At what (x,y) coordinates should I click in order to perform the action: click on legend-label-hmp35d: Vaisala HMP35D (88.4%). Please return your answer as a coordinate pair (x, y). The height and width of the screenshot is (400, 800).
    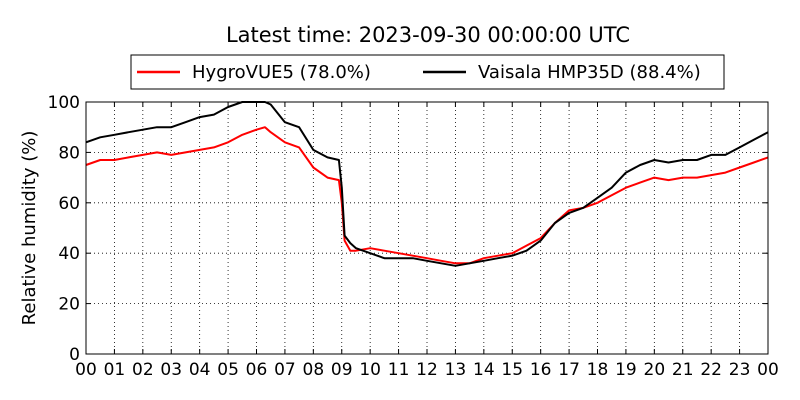
    Looking at the image, I should click on (589, 72).